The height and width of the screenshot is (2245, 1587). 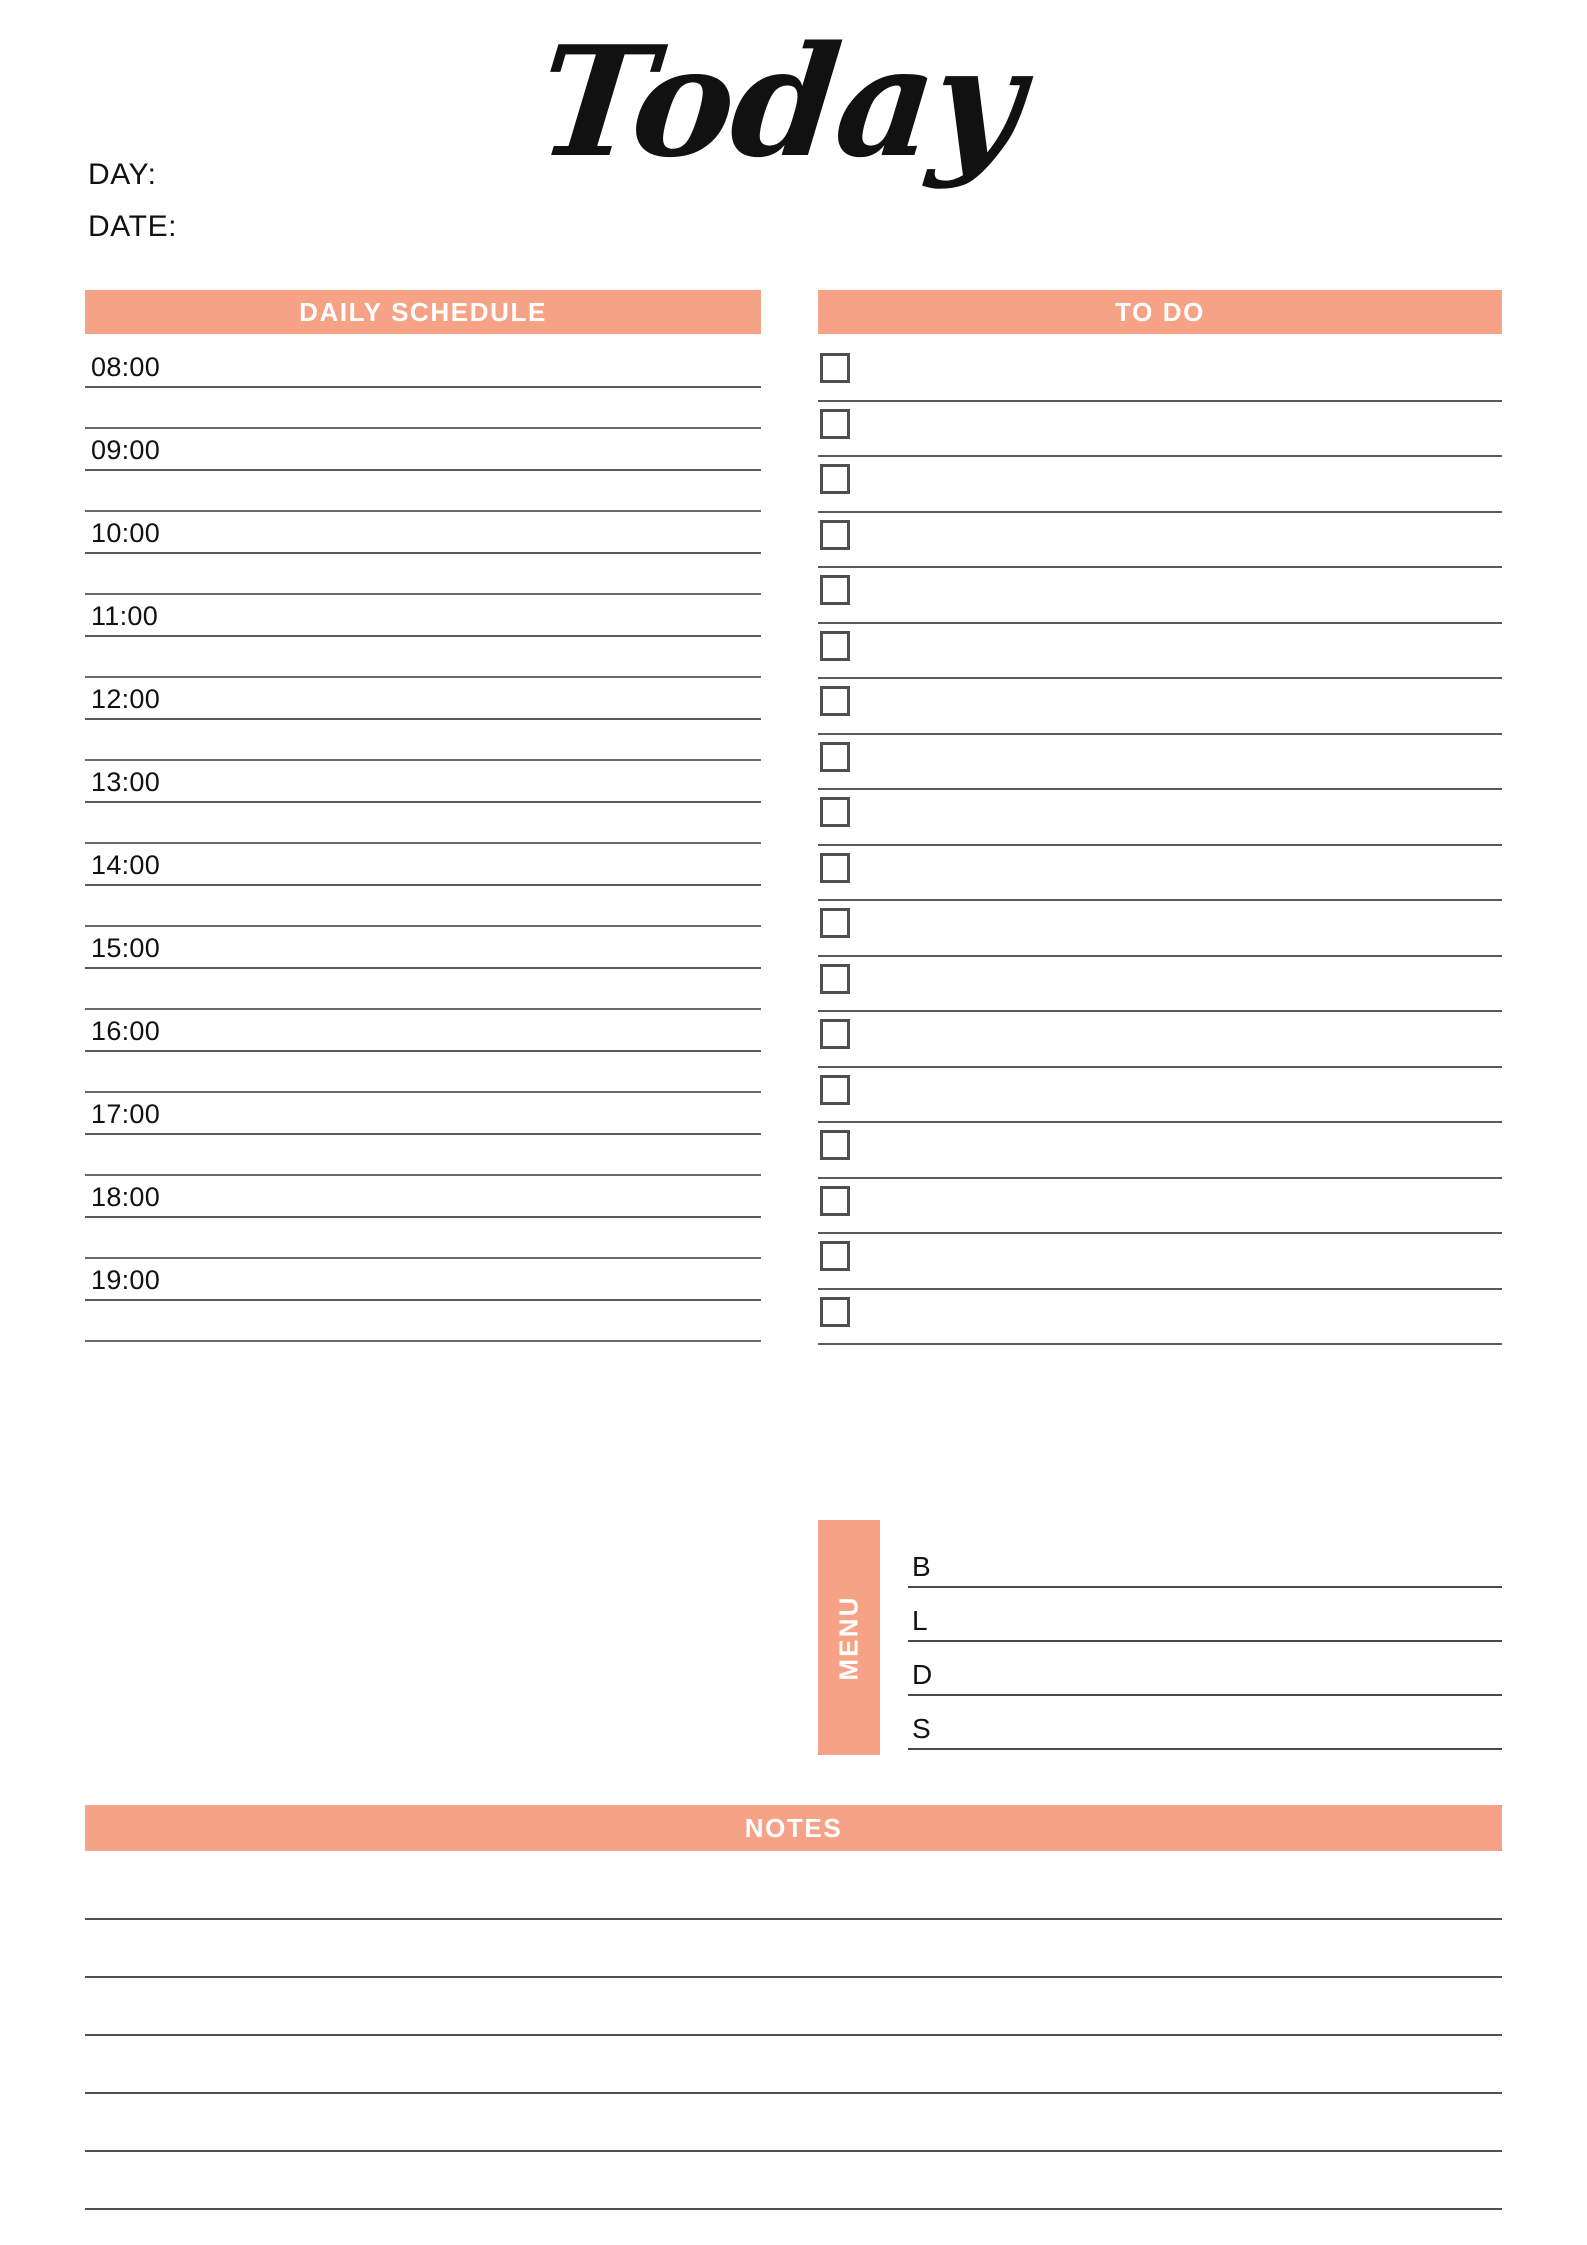 What do you see at coordinates (848, 1637) in the screenshot?
I see `menu-tab-label: MENU` at bounding box center [848, 1637].